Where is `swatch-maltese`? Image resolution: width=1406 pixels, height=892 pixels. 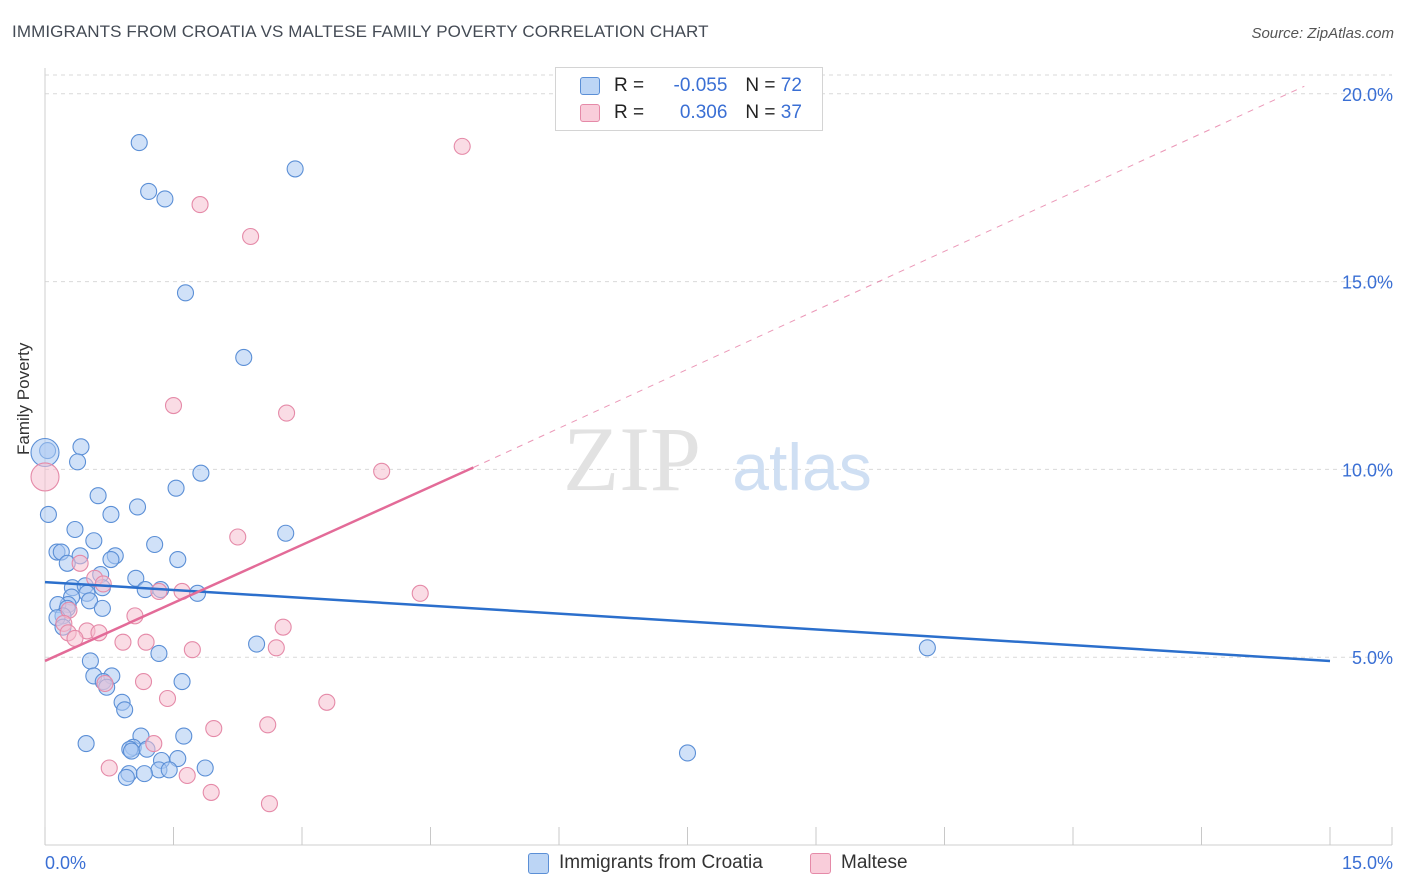
swatch-maltese is located at coordinates (590, 113).